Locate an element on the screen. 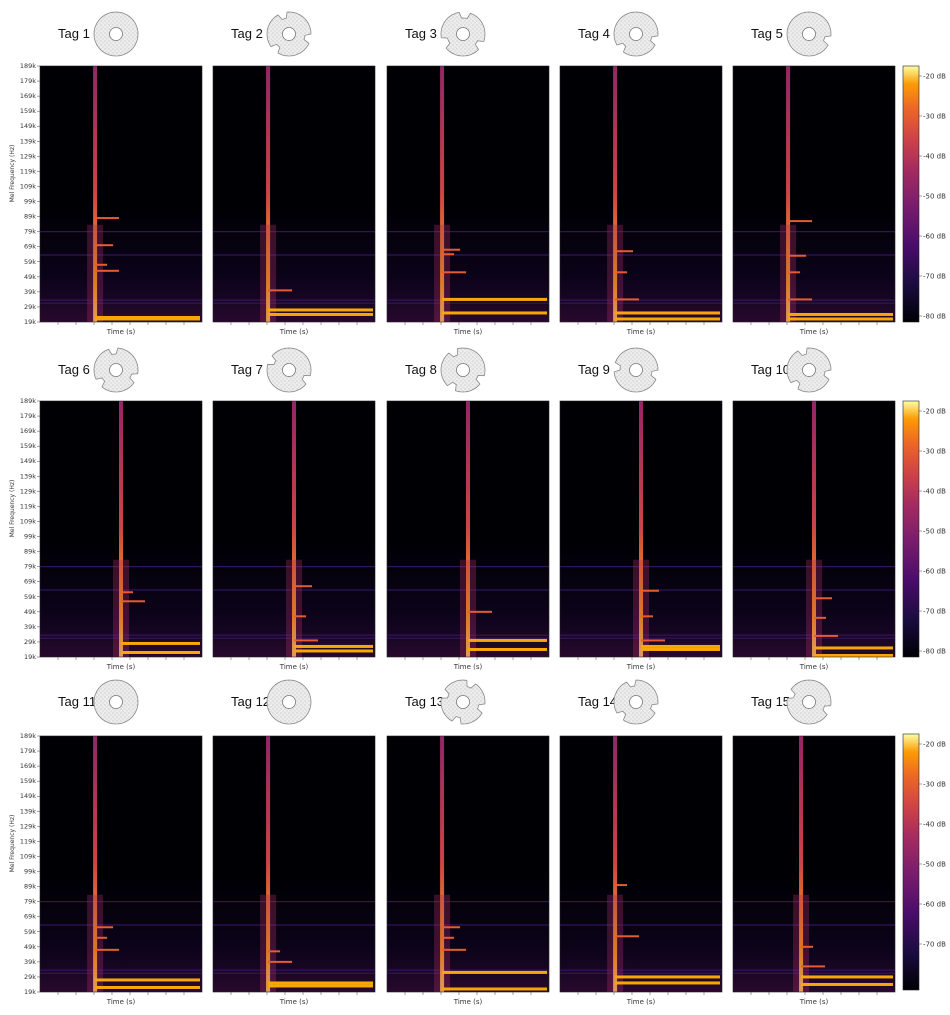 This screenshot has width=950, height=1015. panel-title: Tag 8 is located at coordinates (421, 369).